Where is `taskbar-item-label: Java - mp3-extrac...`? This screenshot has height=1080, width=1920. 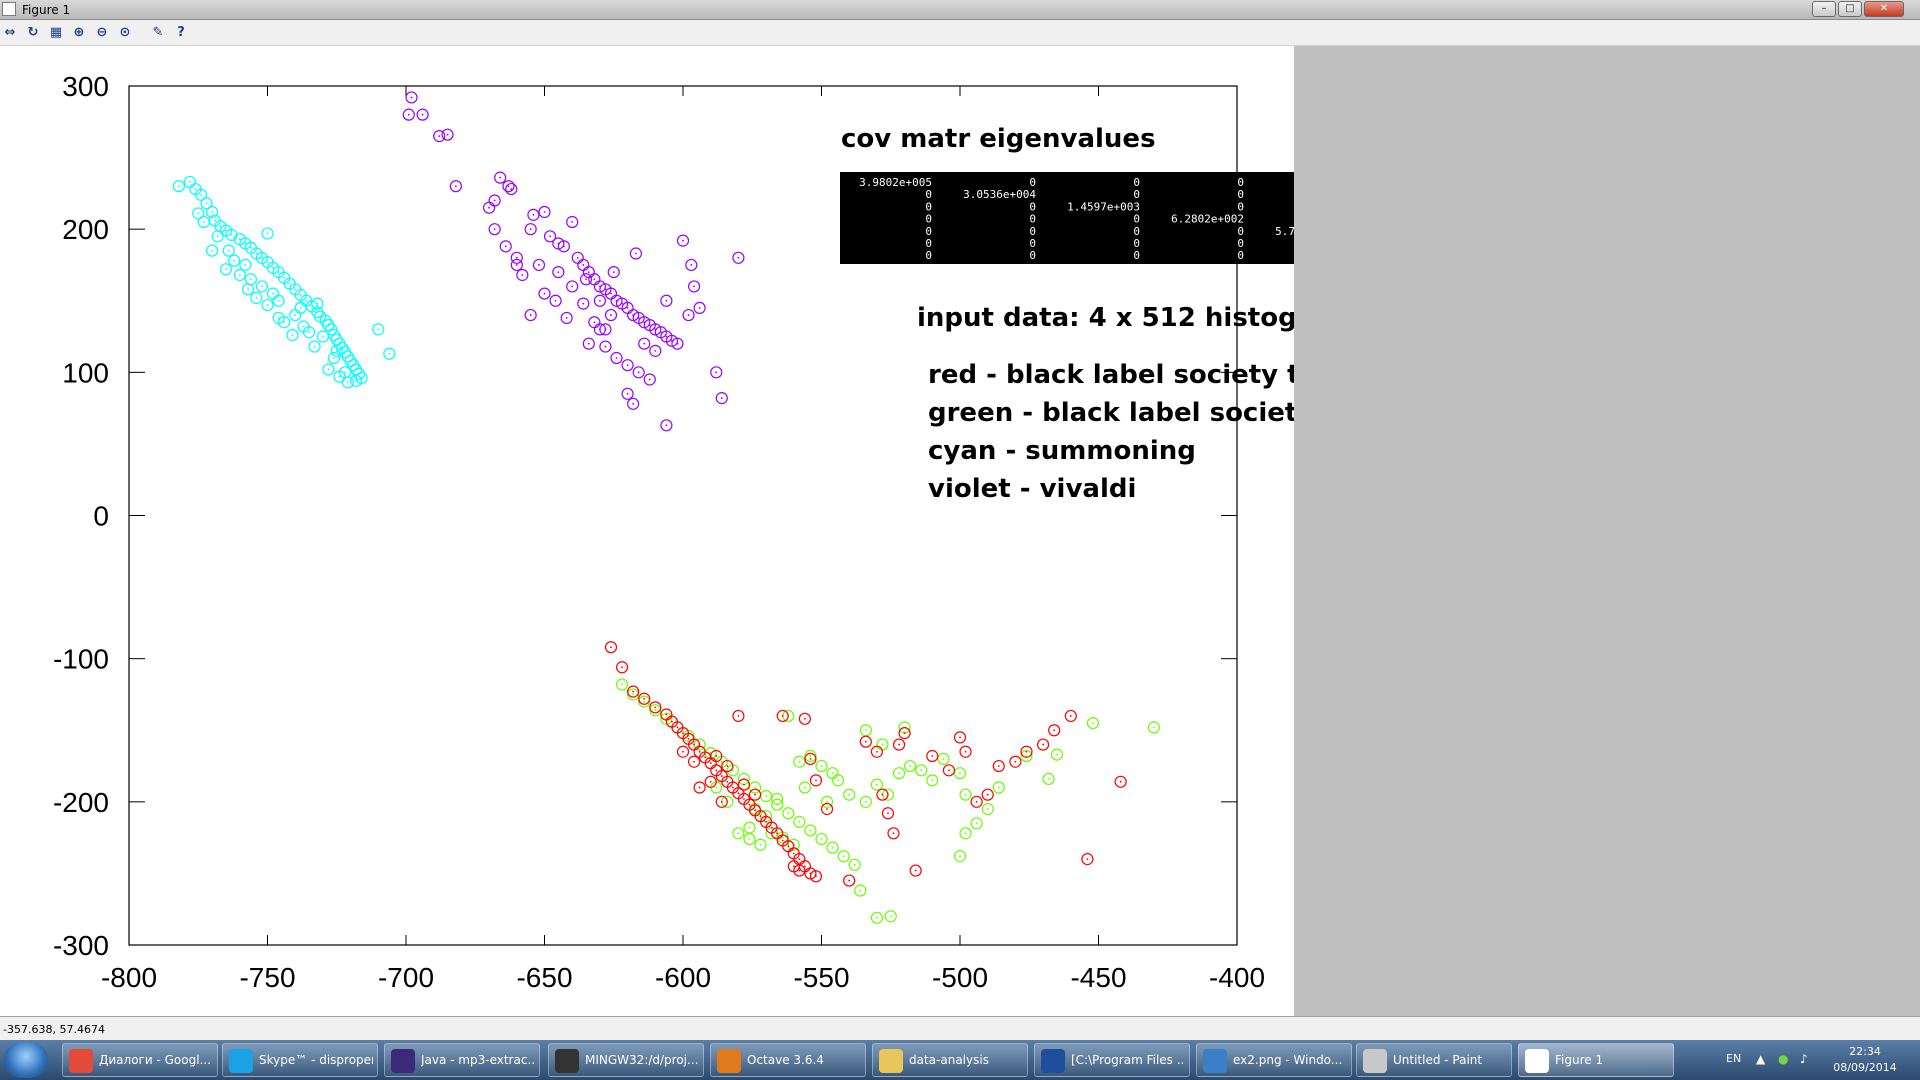
taskbar-item-label: Java - mp3-extrac... is located at coordinates (478, 1060).